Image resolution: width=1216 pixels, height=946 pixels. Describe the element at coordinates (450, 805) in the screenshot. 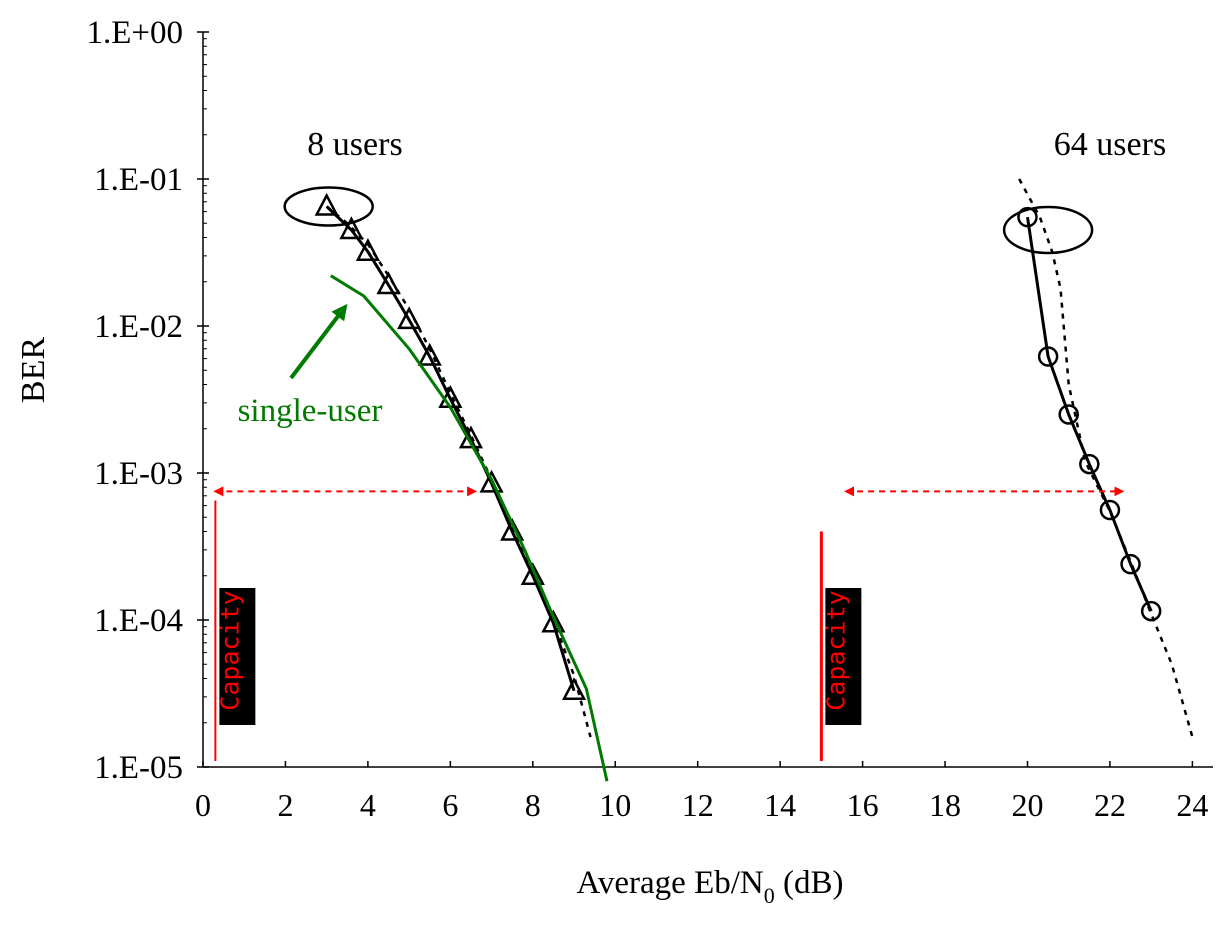

I see `x-tick-label: 6` at that location.